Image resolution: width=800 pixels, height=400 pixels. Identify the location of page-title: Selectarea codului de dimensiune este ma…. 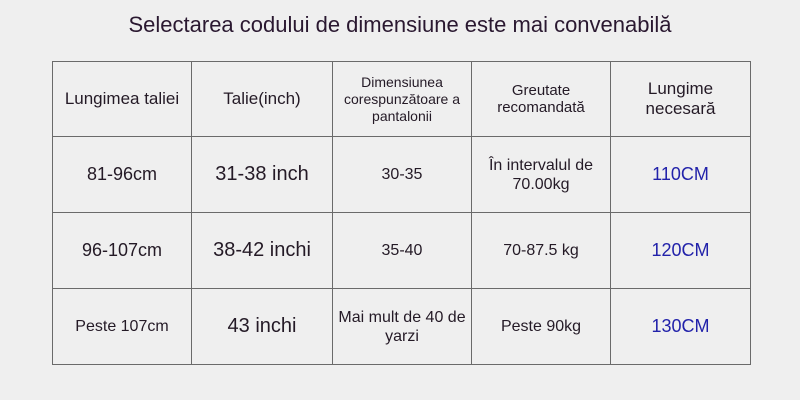
(400, 24).